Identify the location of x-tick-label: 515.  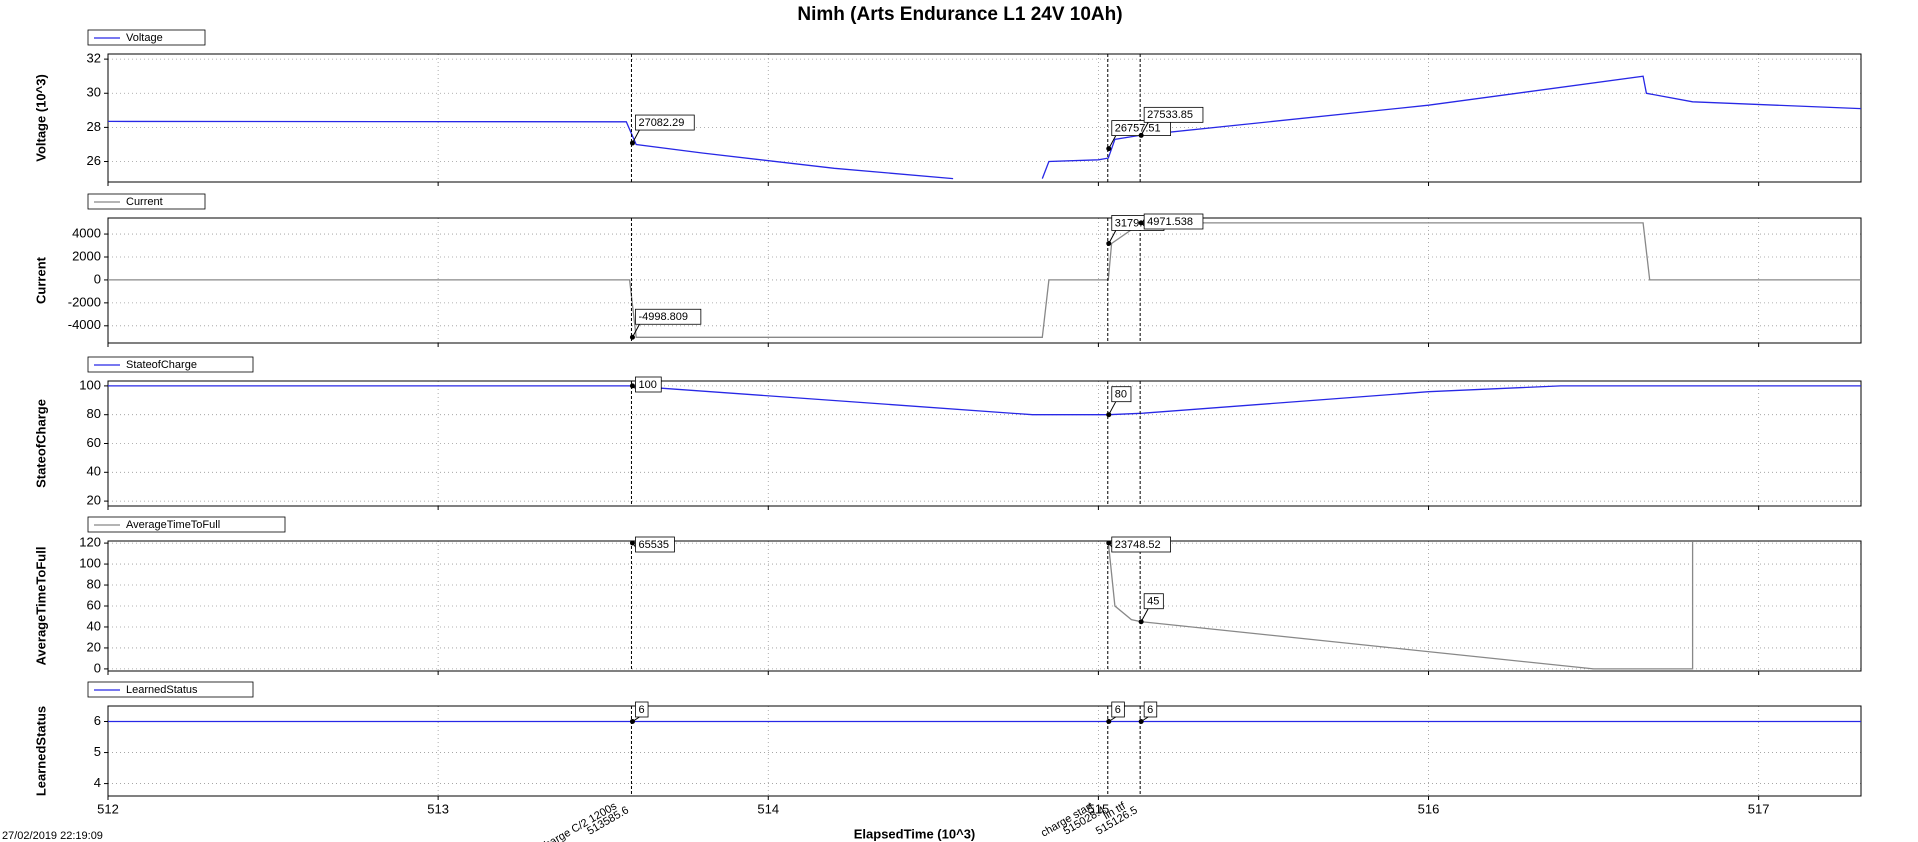
(1099, 808).